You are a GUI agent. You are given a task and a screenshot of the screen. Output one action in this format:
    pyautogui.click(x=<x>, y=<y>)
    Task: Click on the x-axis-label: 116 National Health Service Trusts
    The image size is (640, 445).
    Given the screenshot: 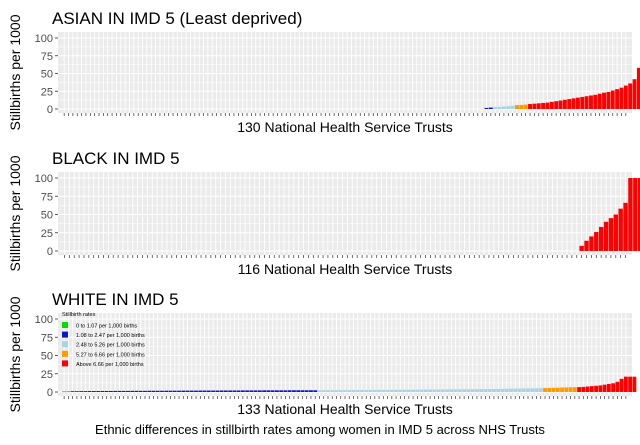 What is the action you would take?
    pyautogui.click(x=345, y=269)
    